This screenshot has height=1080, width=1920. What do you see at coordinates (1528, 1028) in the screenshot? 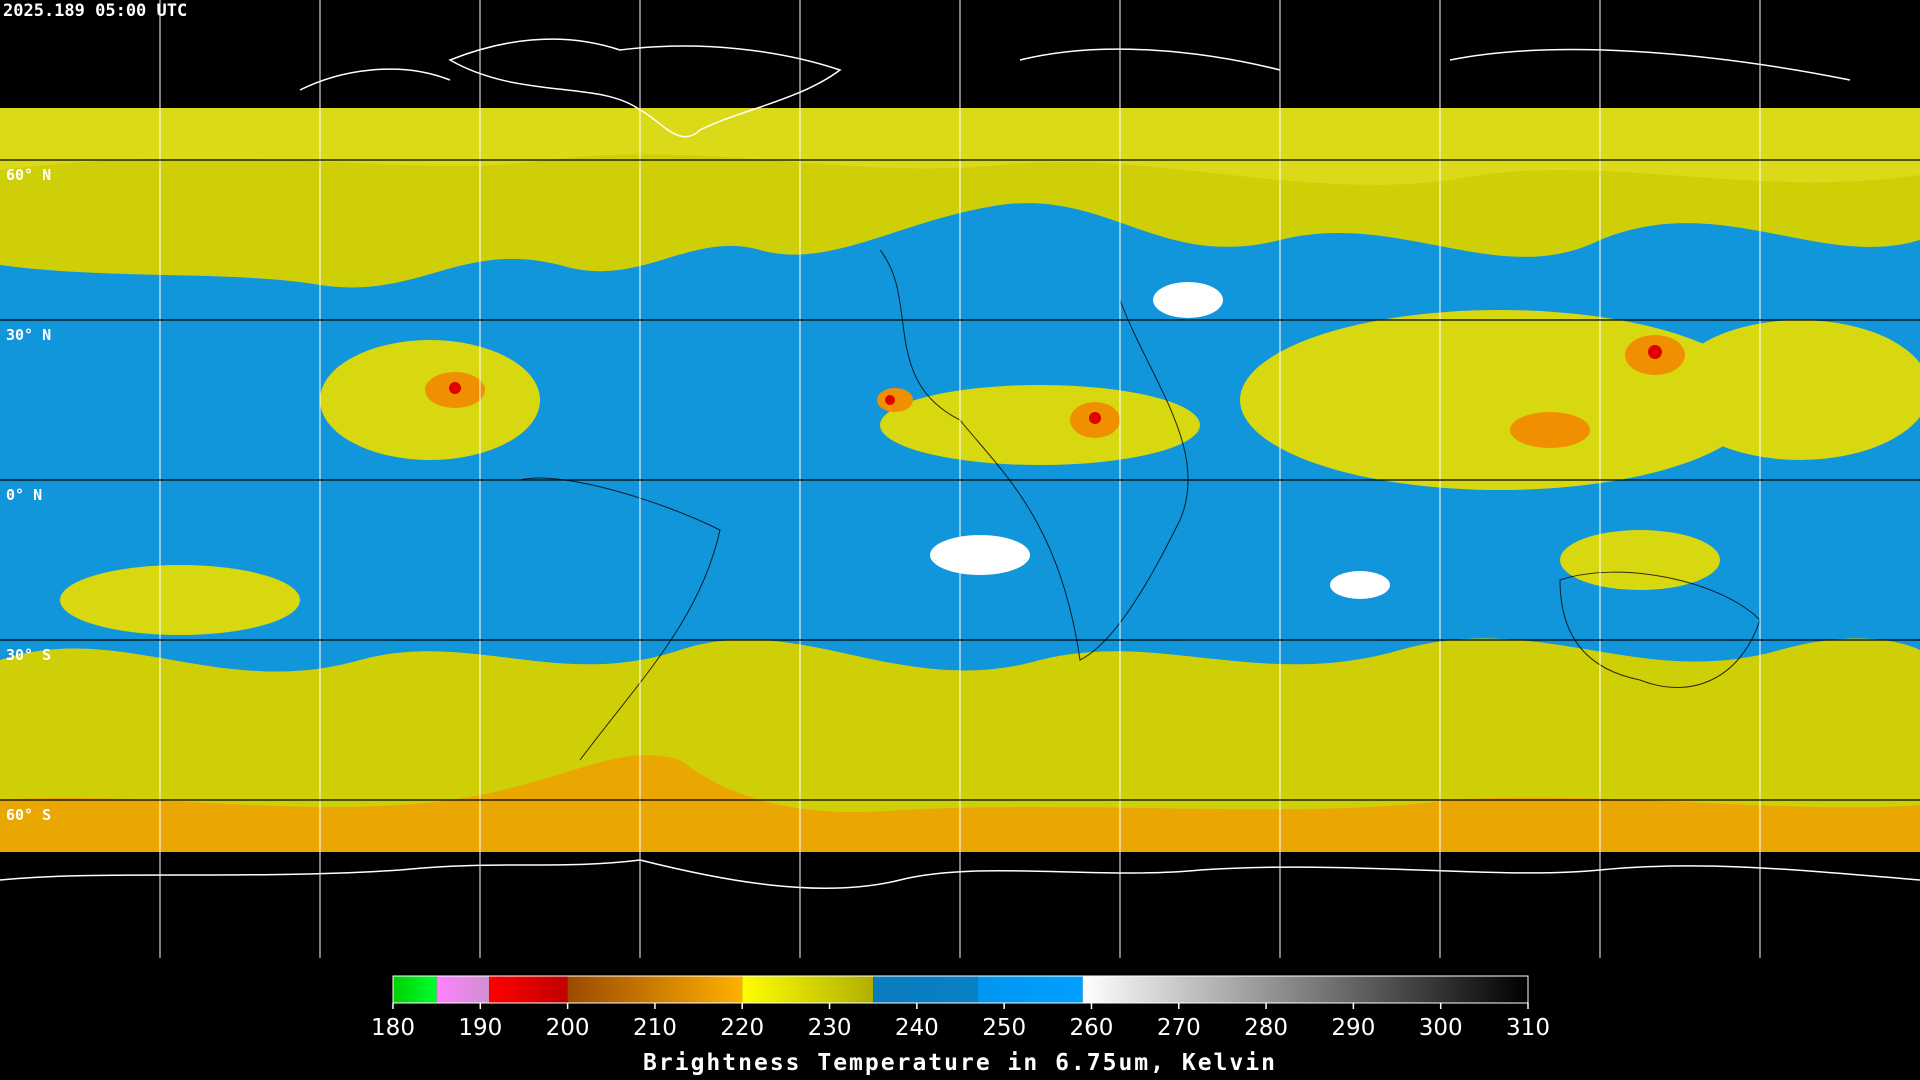
I see `colorbar-tick-label: 310` at bounding box center [1528, 1028].